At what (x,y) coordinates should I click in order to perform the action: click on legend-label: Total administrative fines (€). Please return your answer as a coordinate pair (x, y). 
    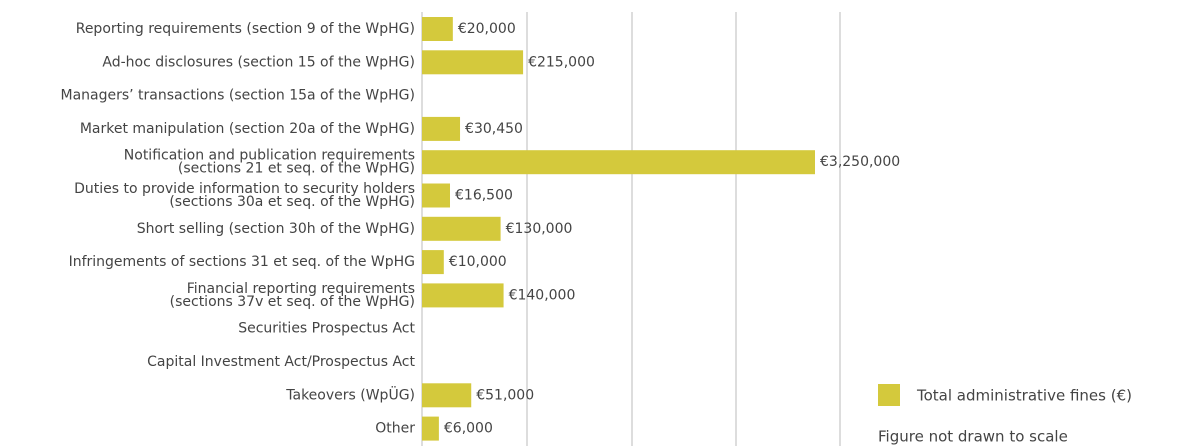
    Looking at the image, I should click on (1024, 396).